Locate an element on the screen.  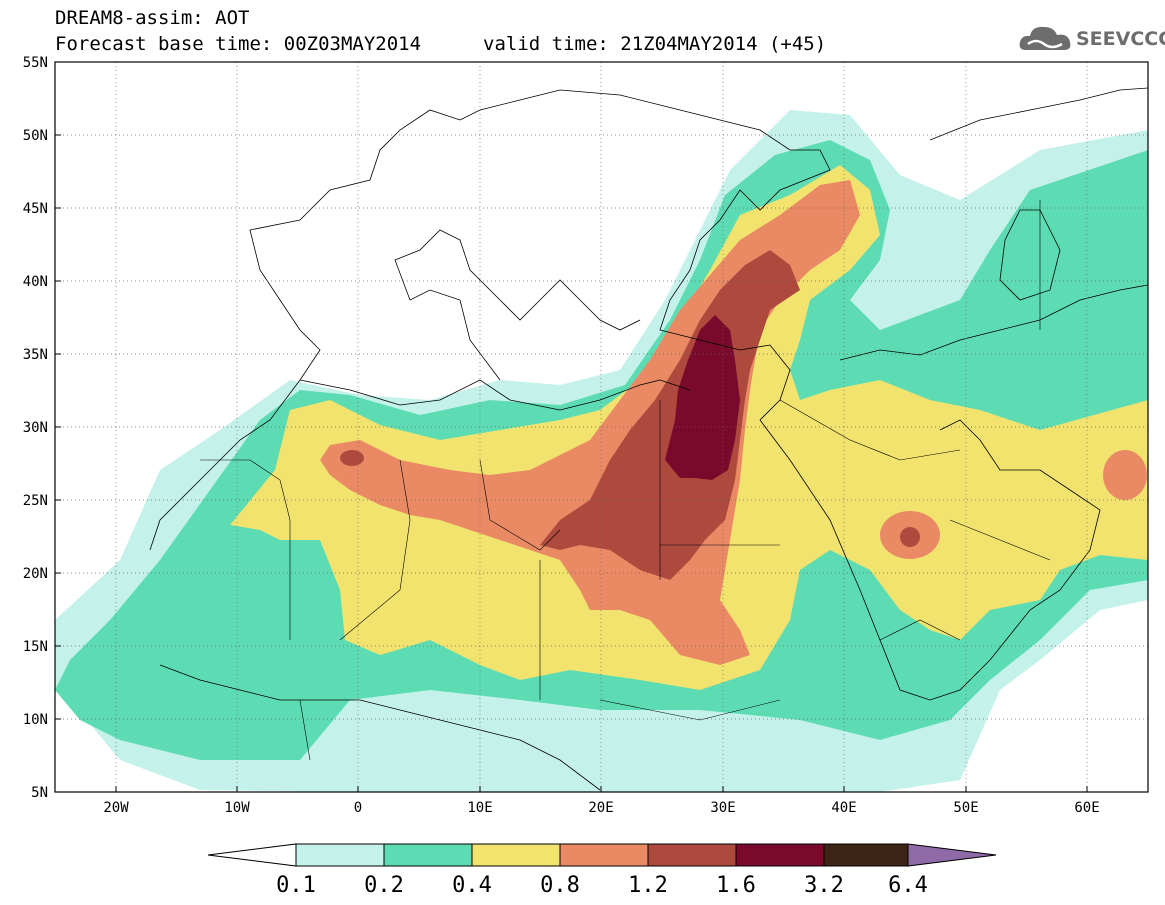
seevccc-logo: SEEVCCC is located at coordinates (1091, 39).